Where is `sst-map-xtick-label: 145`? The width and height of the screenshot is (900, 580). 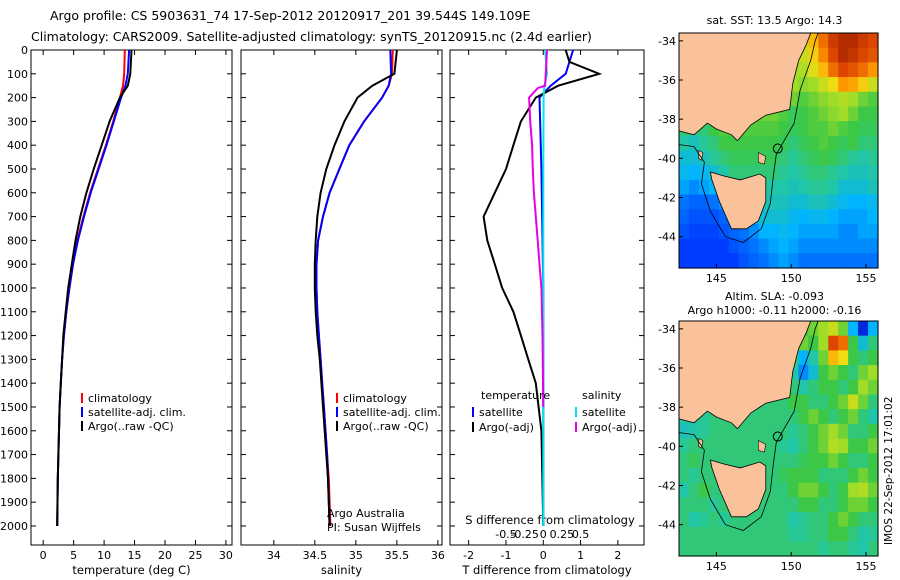 sst-map-xtick-label: 145 is located at coordinates (716, 278).